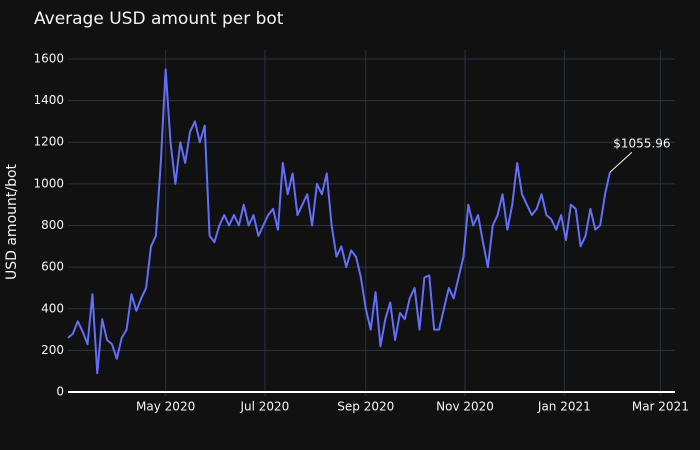 The width and height of the screenshot is (700, 450). Describe the element at coordinates (48, 142) in the screenshot. I see `y-tick-label: 1200` at that location.